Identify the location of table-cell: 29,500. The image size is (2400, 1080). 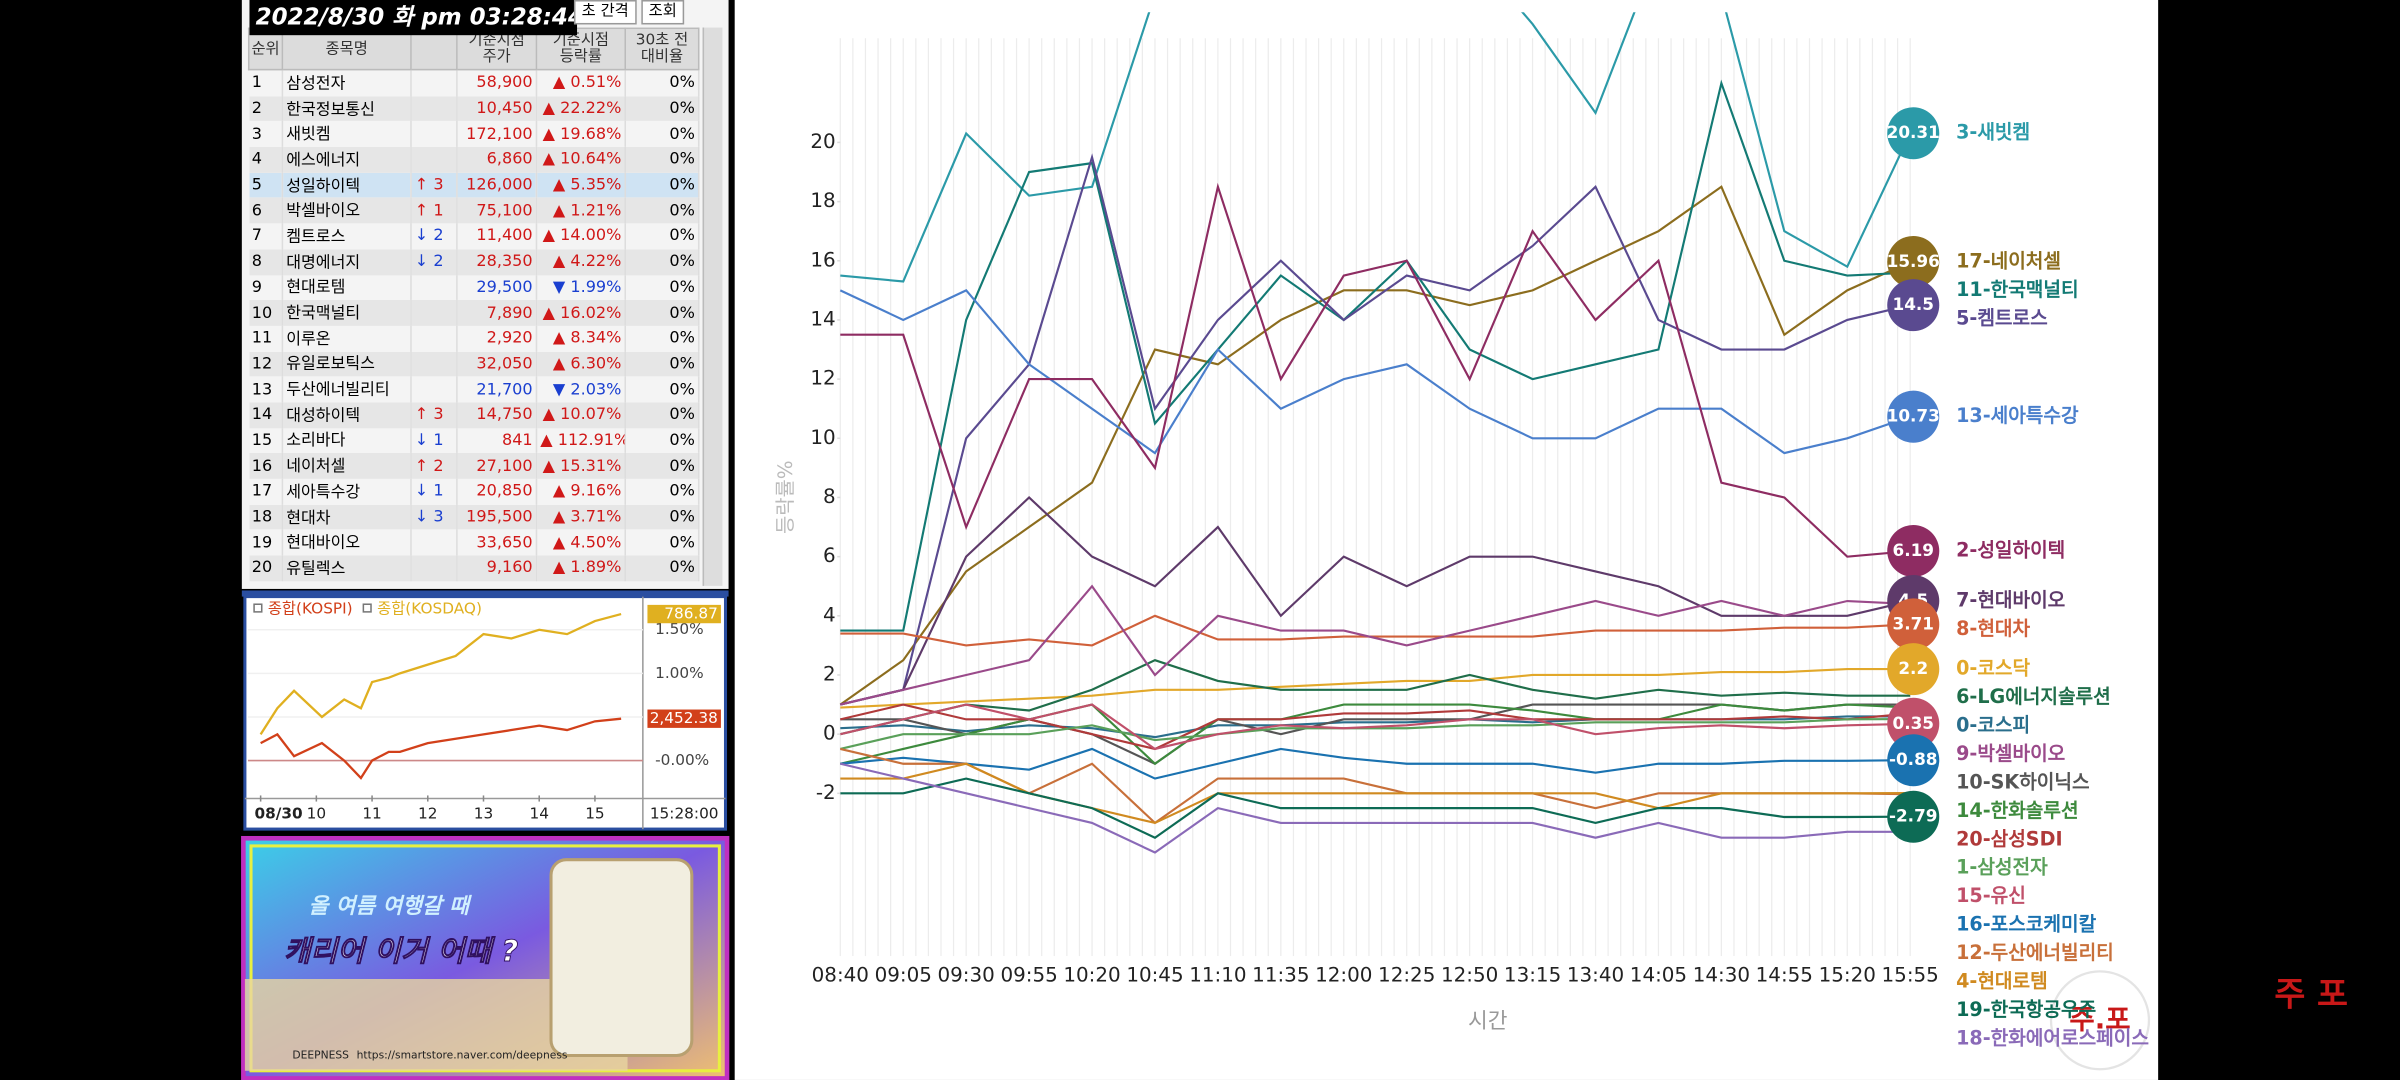
(497, 287).